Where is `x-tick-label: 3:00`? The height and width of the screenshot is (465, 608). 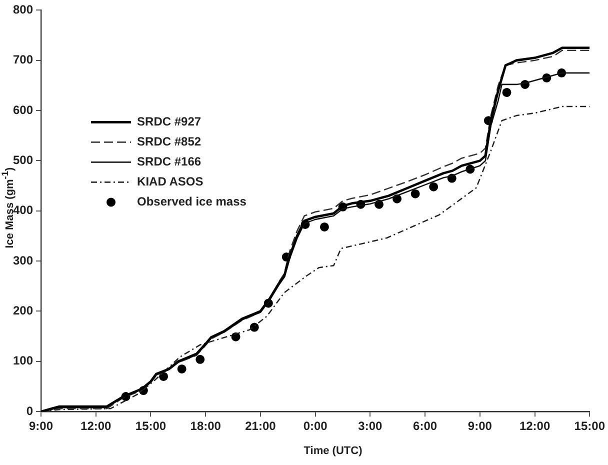
x-tick-label: 3:00 is located at coordinates (370, 426).